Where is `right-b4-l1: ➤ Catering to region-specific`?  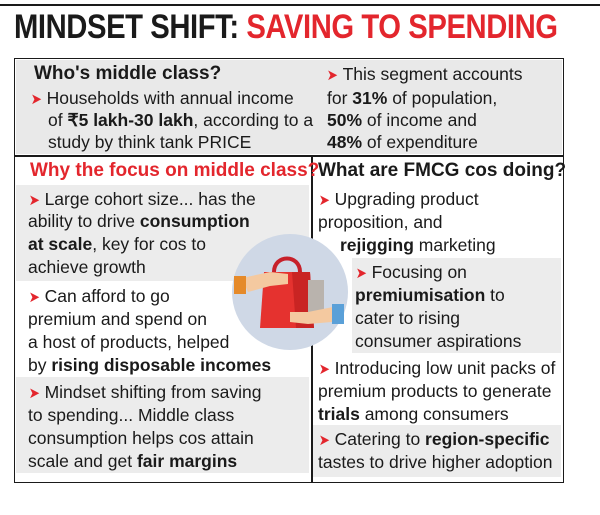
right-b4-l1: ➤ Catering to region-specific is located at coordinates (434, 440).